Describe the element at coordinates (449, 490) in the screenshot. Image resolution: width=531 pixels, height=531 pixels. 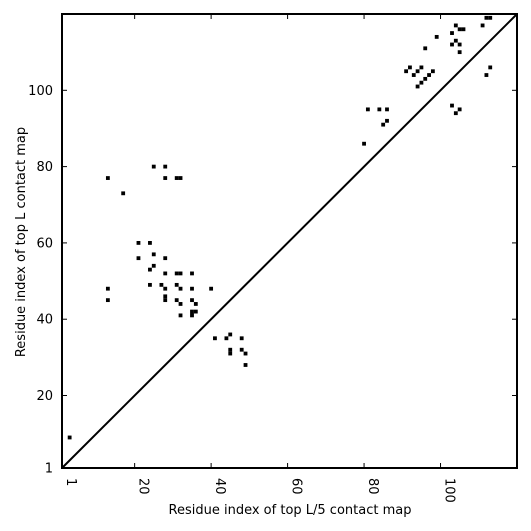
I see `x-tick-label-100: 100` at that location.